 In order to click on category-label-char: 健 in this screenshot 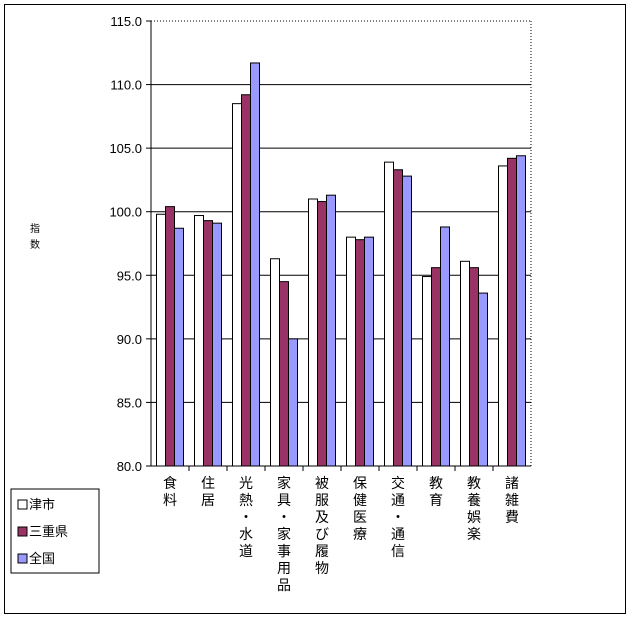, I will do `click(360, 501)`.